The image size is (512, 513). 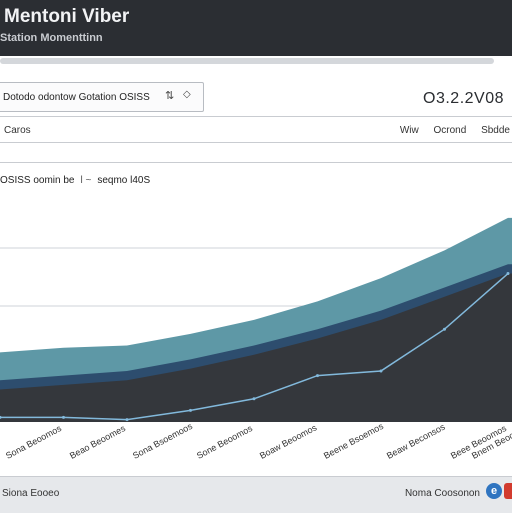 What do you see at coordinates (76, 97) in the screenshot?
I see `selector-label: Dotodo odontow Gotation OSISS` at bounding box center [76, 97].